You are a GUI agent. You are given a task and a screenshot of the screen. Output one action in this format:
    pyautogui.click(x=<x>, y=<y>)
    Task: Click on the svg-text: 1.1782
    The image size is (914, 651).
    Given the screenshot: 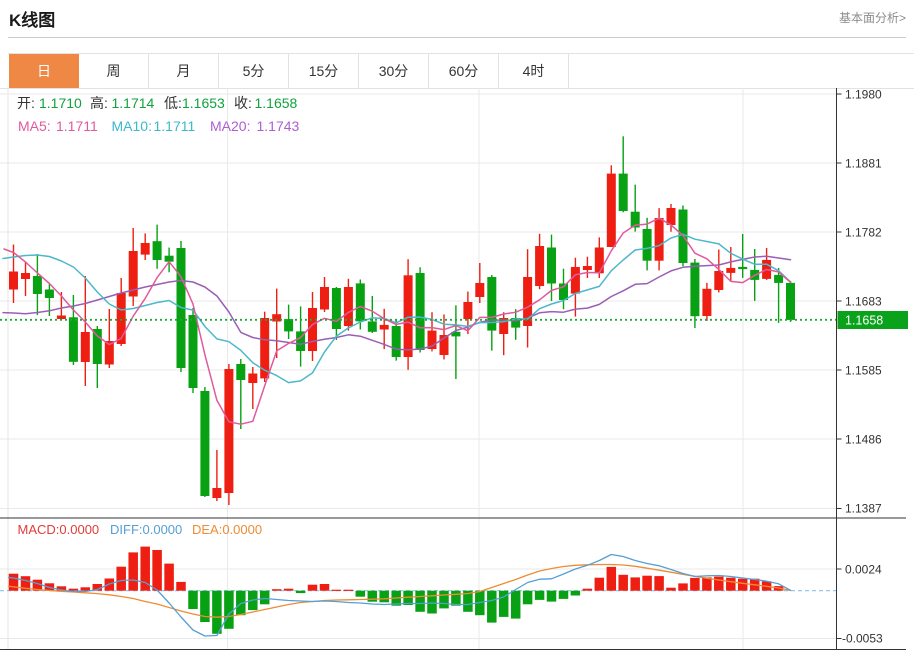 What is the action you would take?
    pyautogui.click(x=863, y=232)
    